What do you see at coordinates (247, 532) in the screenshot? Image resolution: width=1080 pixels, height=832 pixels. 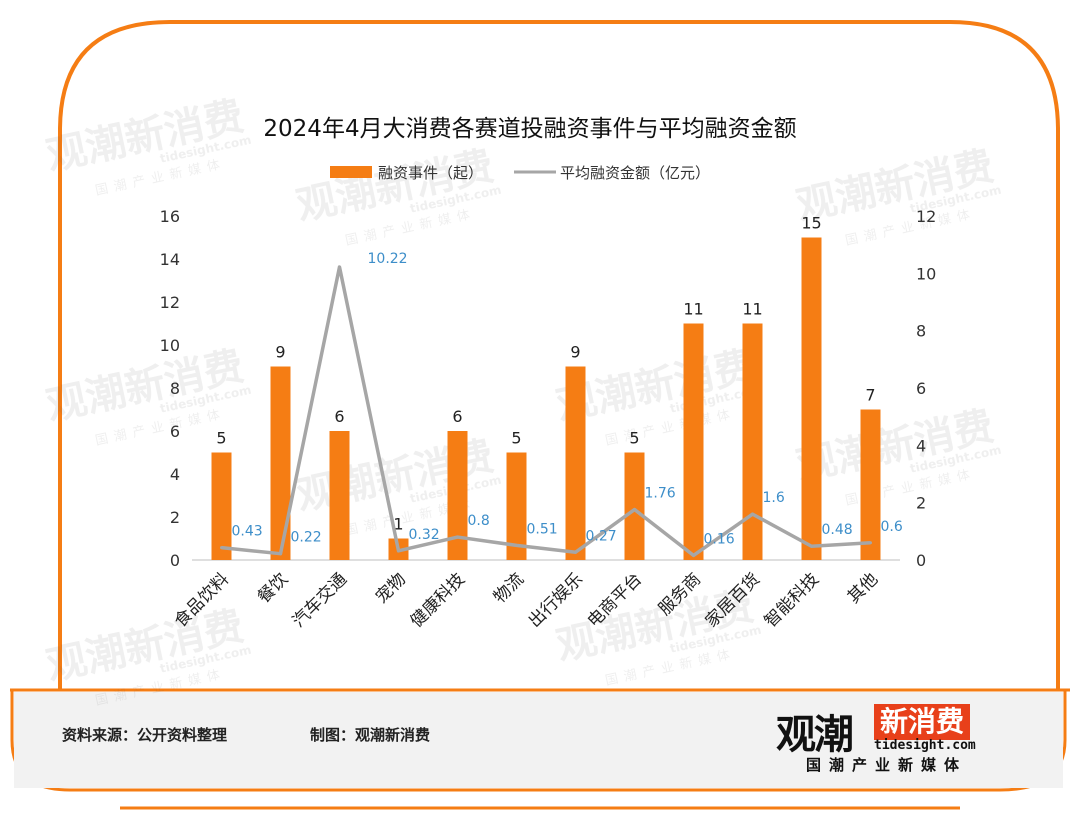 I see `line-data-label: 0.43` at bounding box center [247, 532].